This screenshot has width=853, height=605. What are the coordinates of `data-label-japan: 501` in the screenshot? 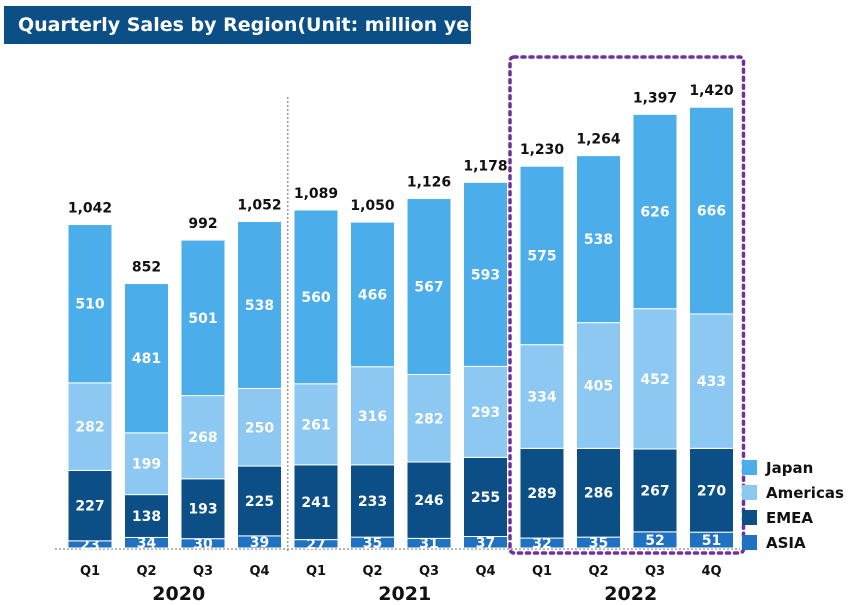 It's located at (202, 319).